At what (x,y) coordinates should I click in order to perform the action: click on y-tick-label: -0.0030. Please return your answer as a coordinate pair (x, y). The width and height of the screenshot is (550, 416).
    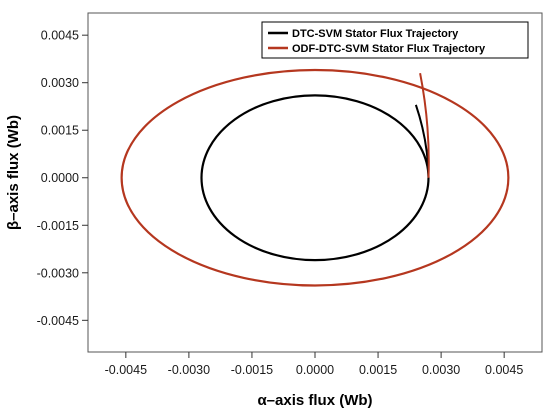
    Looking at the image, I should click on (58, 273).